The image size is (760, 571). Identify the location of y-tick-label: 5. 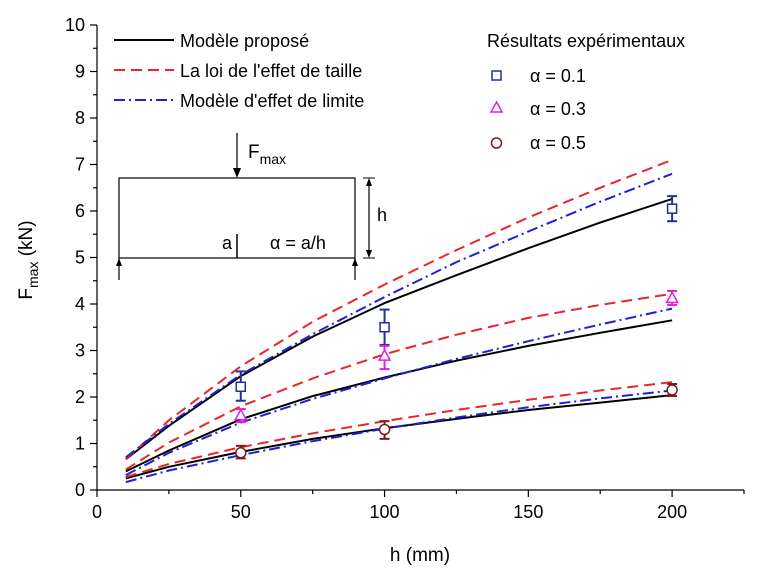
(80, 258).